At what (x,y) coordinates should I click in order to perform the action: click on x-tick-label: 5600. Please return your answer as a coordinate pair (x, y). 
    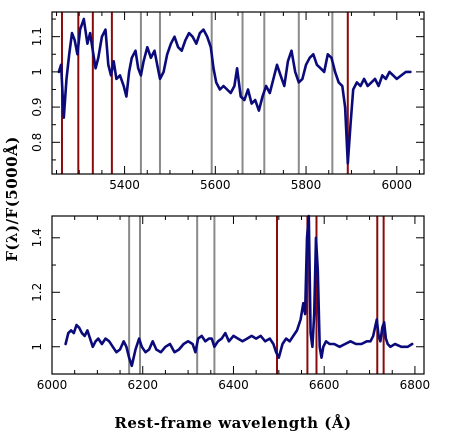
    Looking at the image, I should click on (215, 185).